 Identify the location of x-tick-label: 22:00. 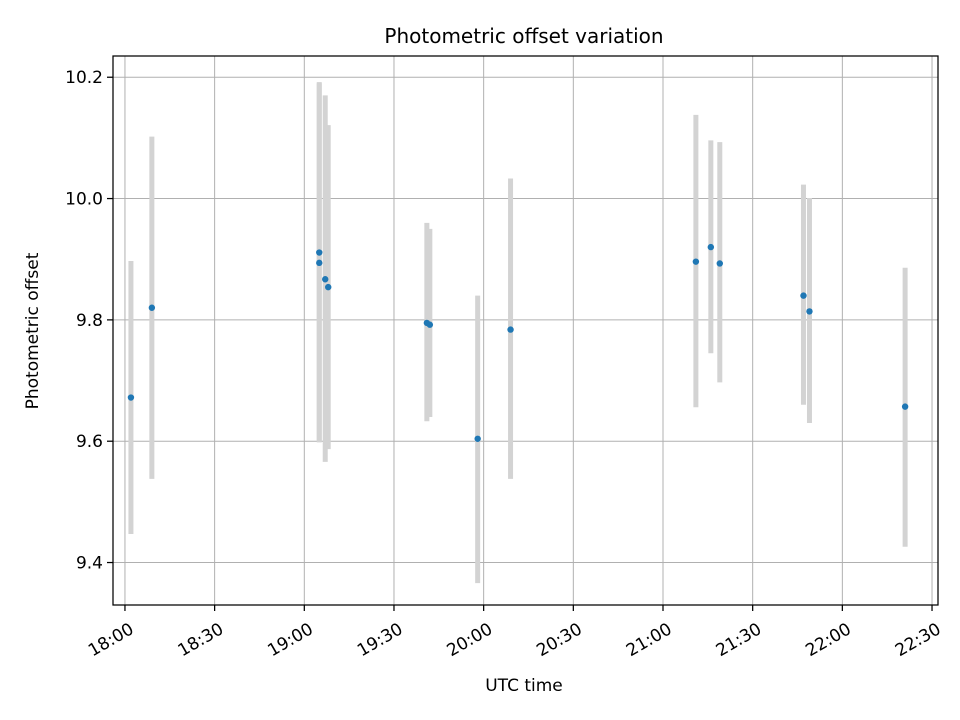
(828, 640).